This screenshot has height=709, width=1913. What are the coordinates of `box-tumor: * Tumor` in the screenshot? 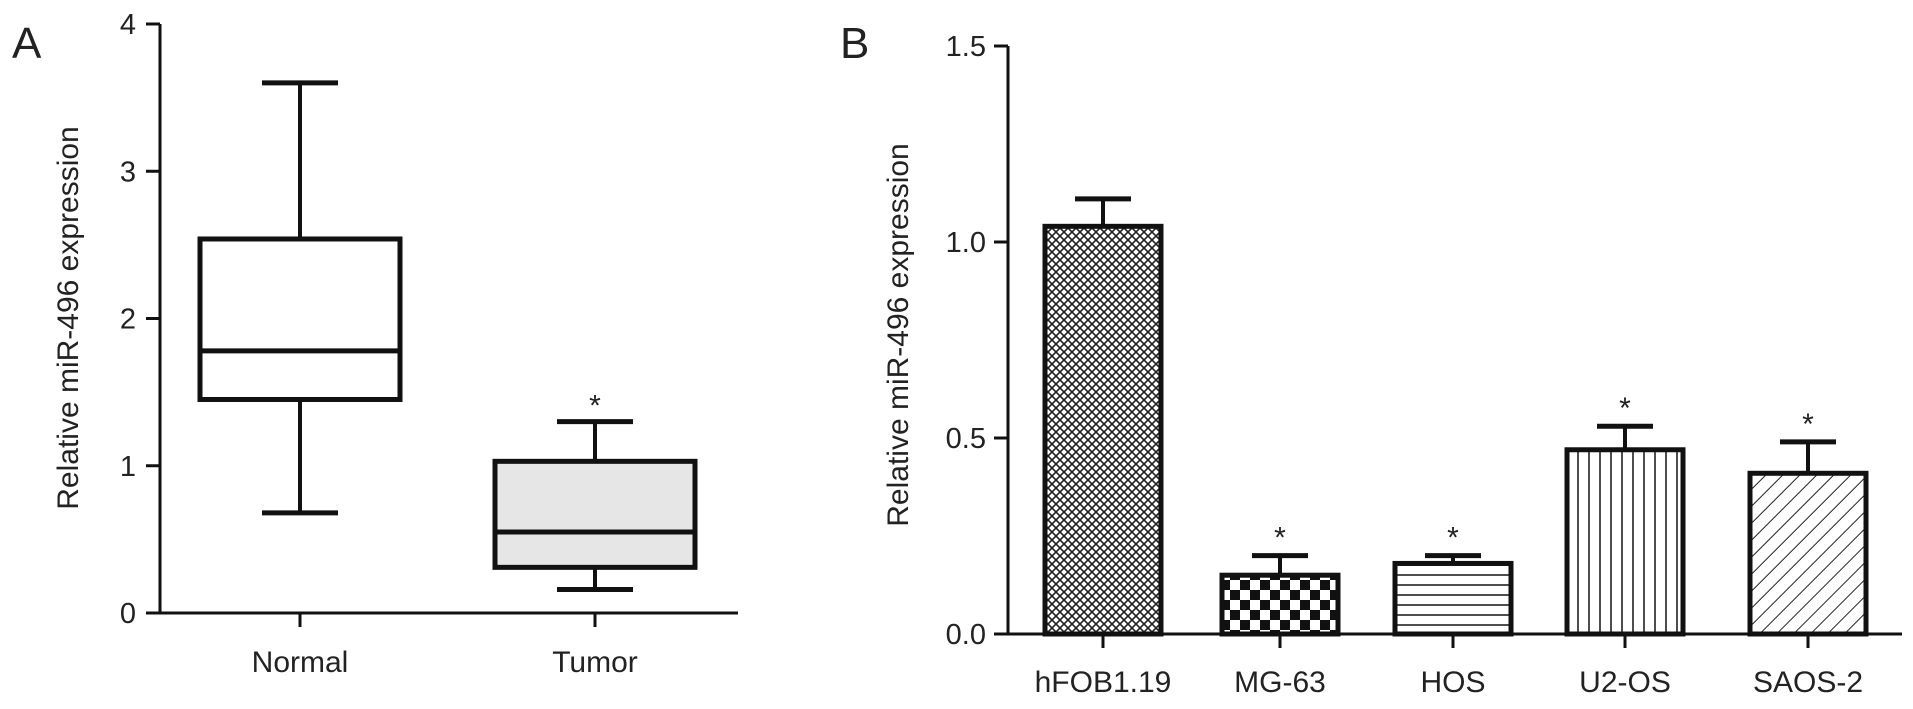 It's located at (595, 534).